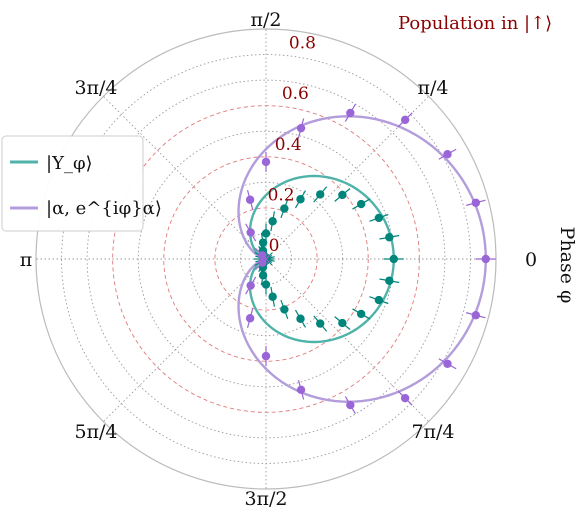 Image resolution: width=582 pixels, height=516 pixels. What do you see at coordinates (104, 208) in the screenshot?
I see `legend-label-alpha: |α, e^{iφ}α⟩` at bounding box center [104, 208].